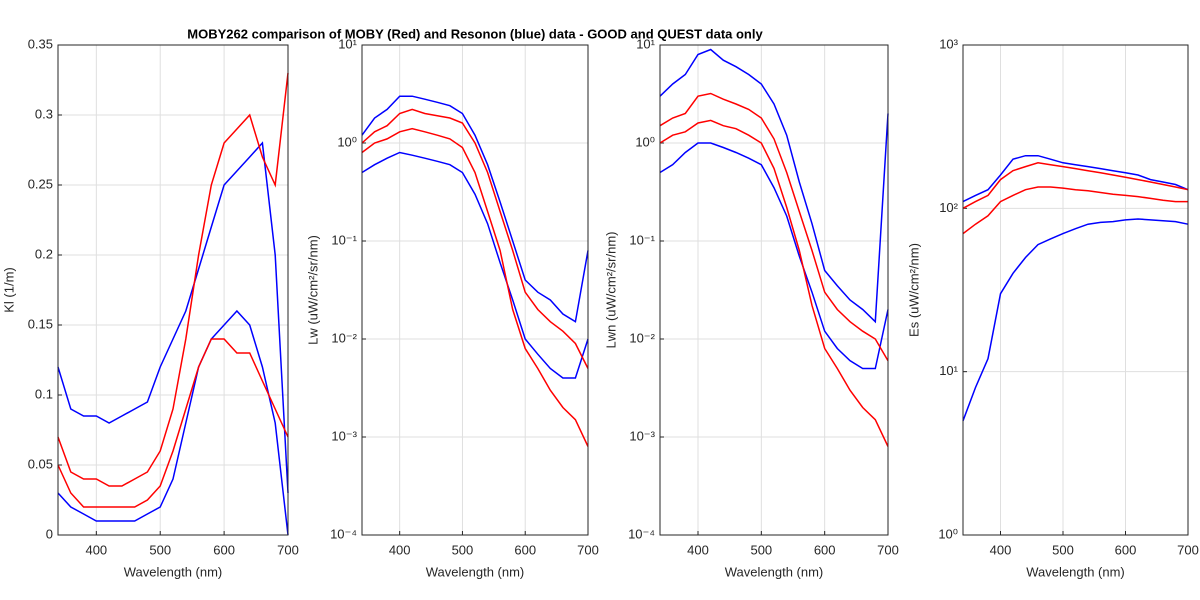 The image size is (1200, 600). What do you see at coordinates (948, 43) in the screenshot?
I see `y-tick-label: 10³` at bounding box center [948, 43].